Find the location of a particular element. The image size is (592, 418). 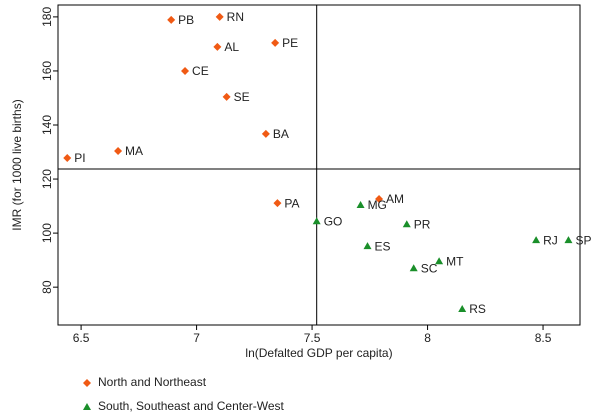

y-tick-label: 160 is located at coordinates (47, 71).